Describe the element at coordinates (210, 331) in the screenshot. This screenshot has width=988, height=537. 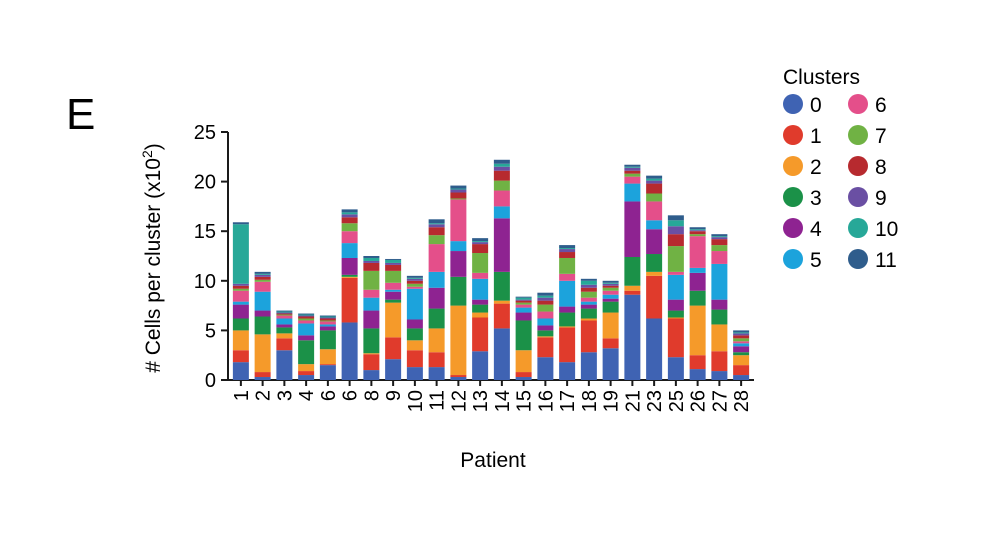
I see `y-tick-label: 5` at that location.